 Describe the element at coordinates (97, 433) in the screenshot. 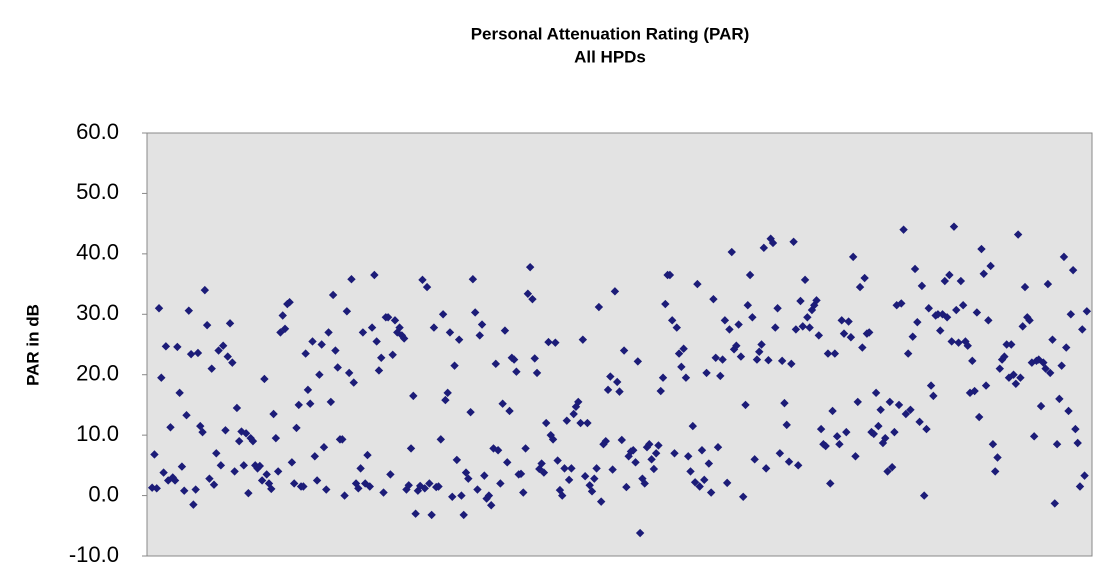

I see `y-tick-label: 10.0` at that location.